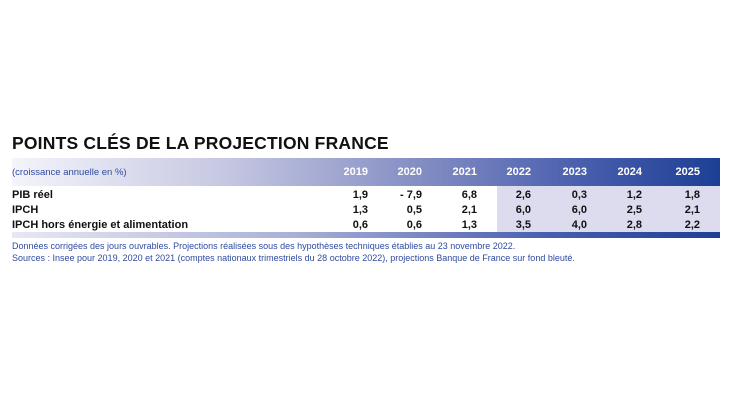 The width and height of the screenshot is (730, 410). I want to click on table-cell: 1,2, so click(634, 195).